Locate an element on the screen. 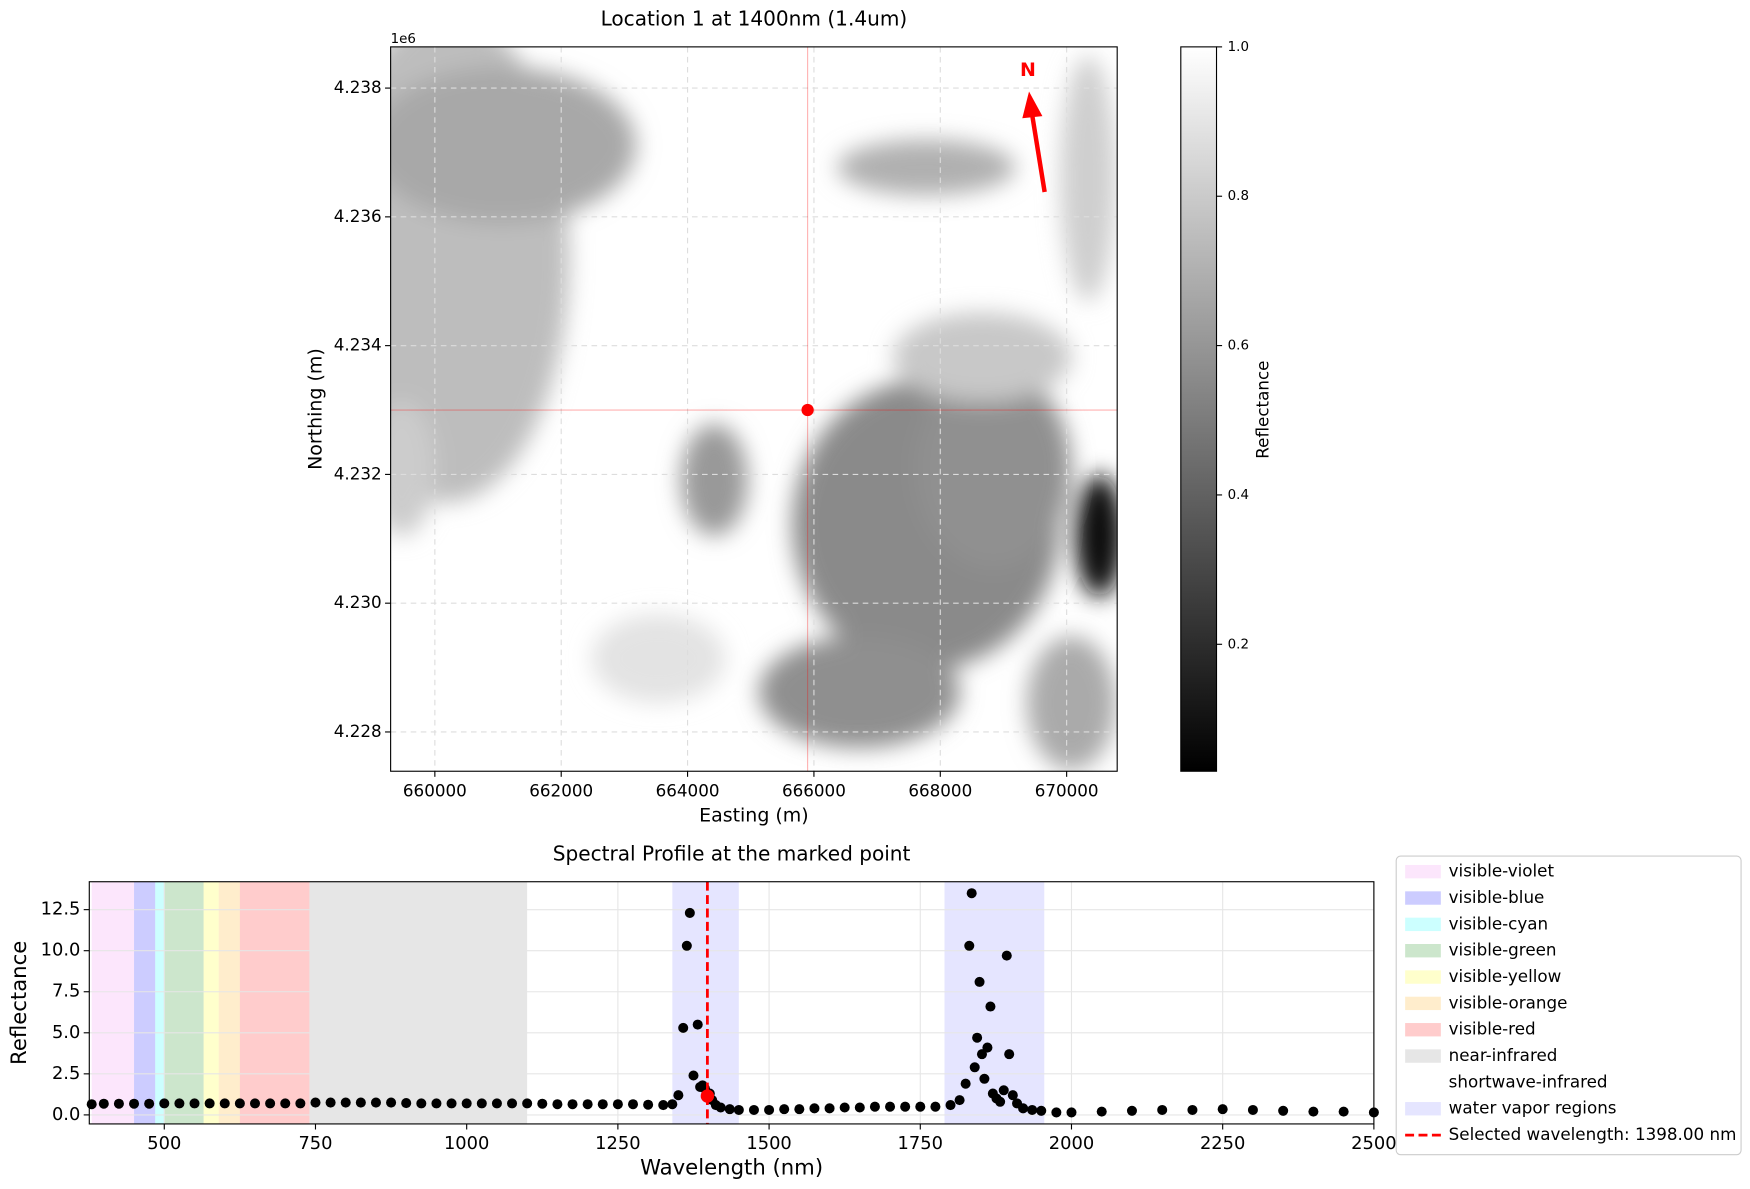  north-arrow is located at coordinates (1038, 154).